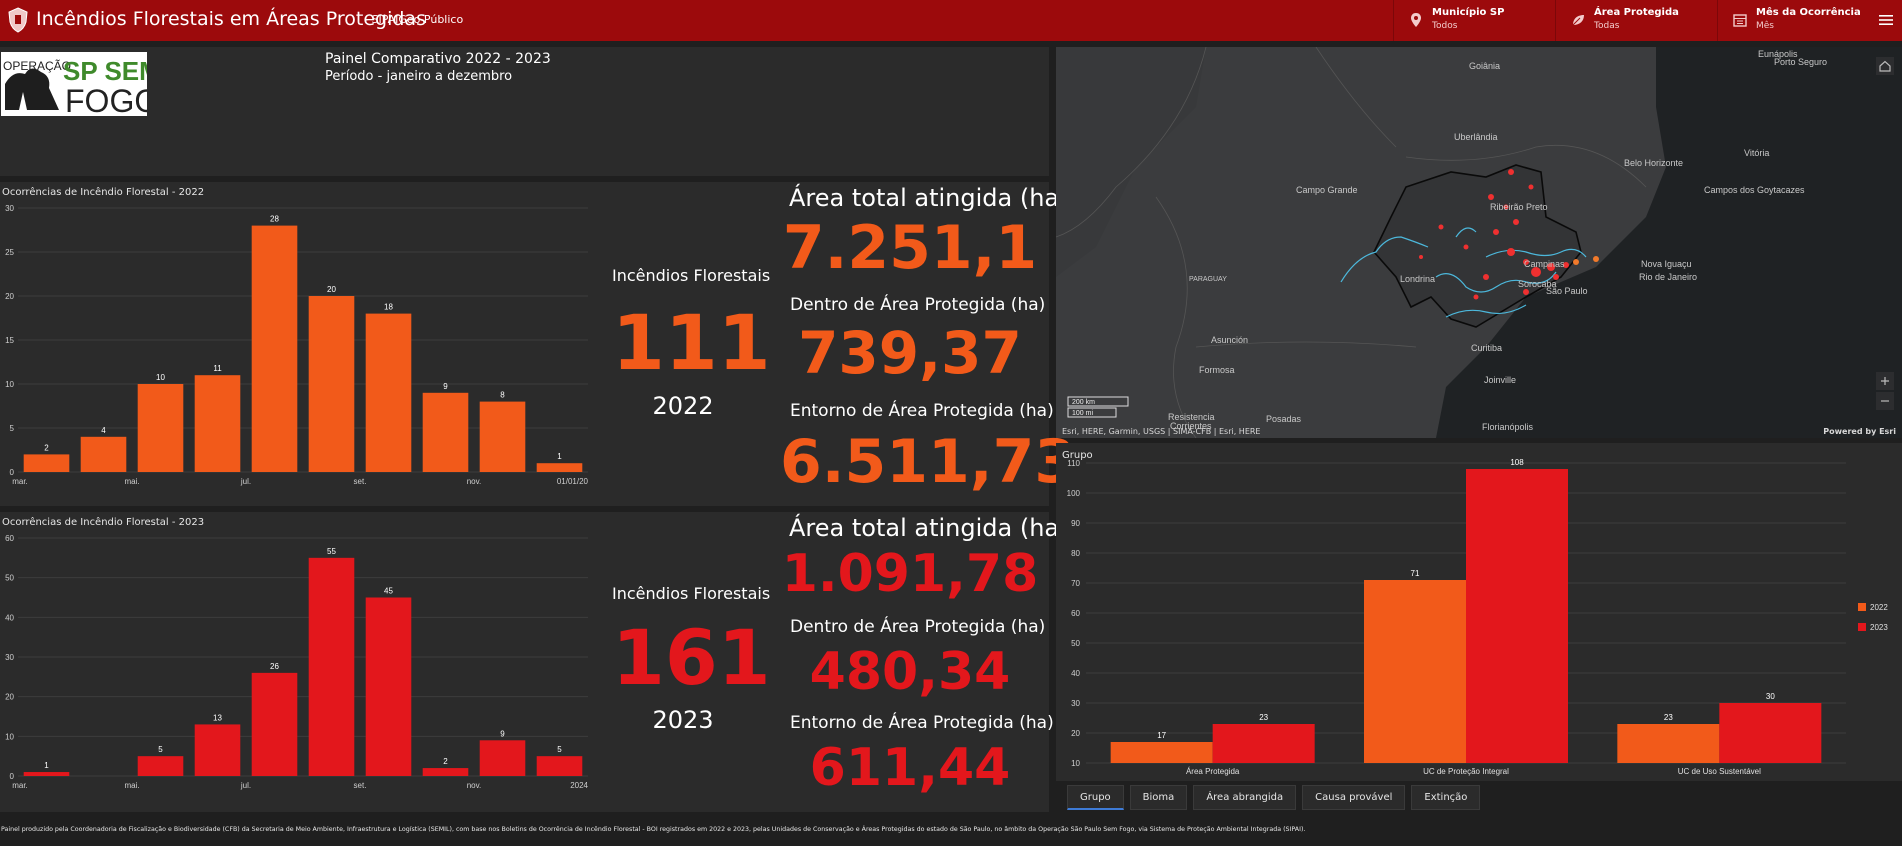 The width and height of the screenshot is (1902, 846). What do you see at coordinates (1415, 573) in the screenshot?
I see `grupo-bar-label: 71` at bounding box center [1415, 573].